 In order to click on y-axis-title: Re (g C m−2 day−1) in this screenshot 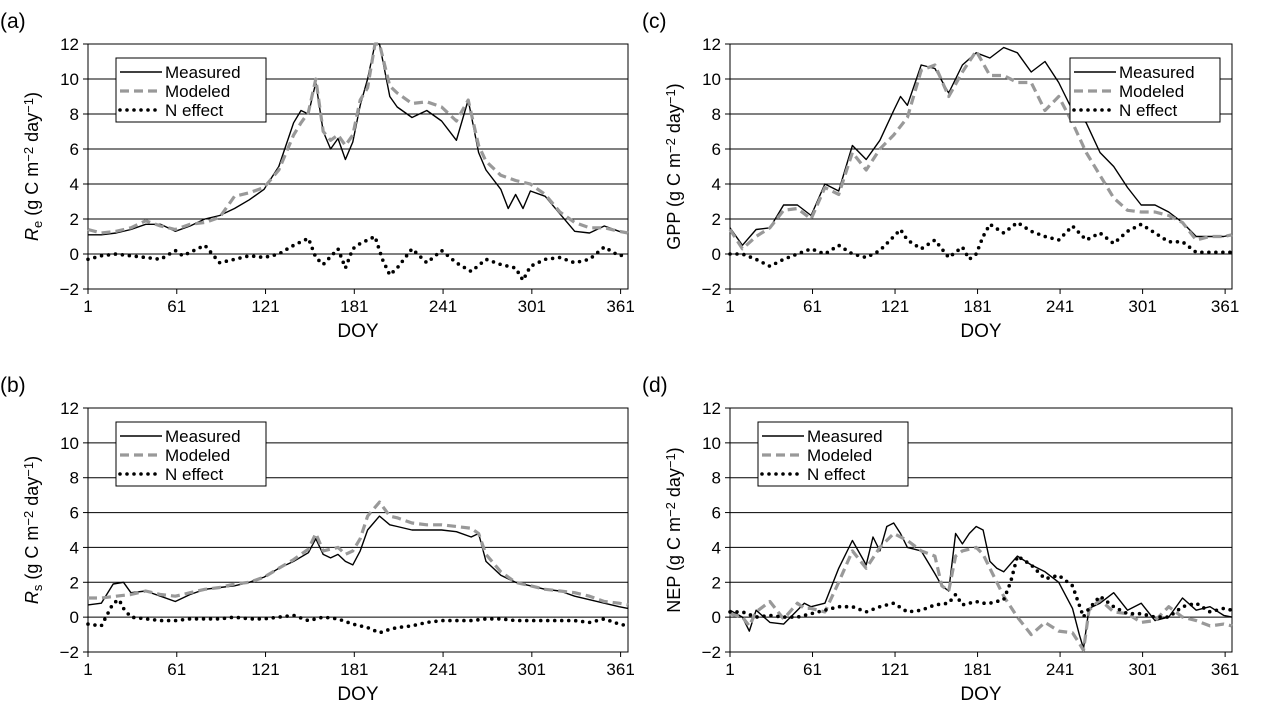, I will do `click(33, 166)`.